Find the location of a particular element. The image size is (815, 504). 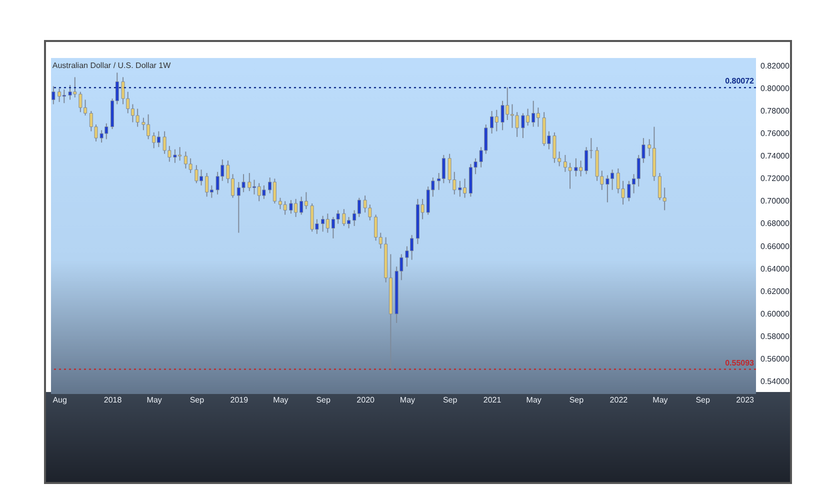

ref-line-label: 0.55093 is located at coordinates (740, 363).